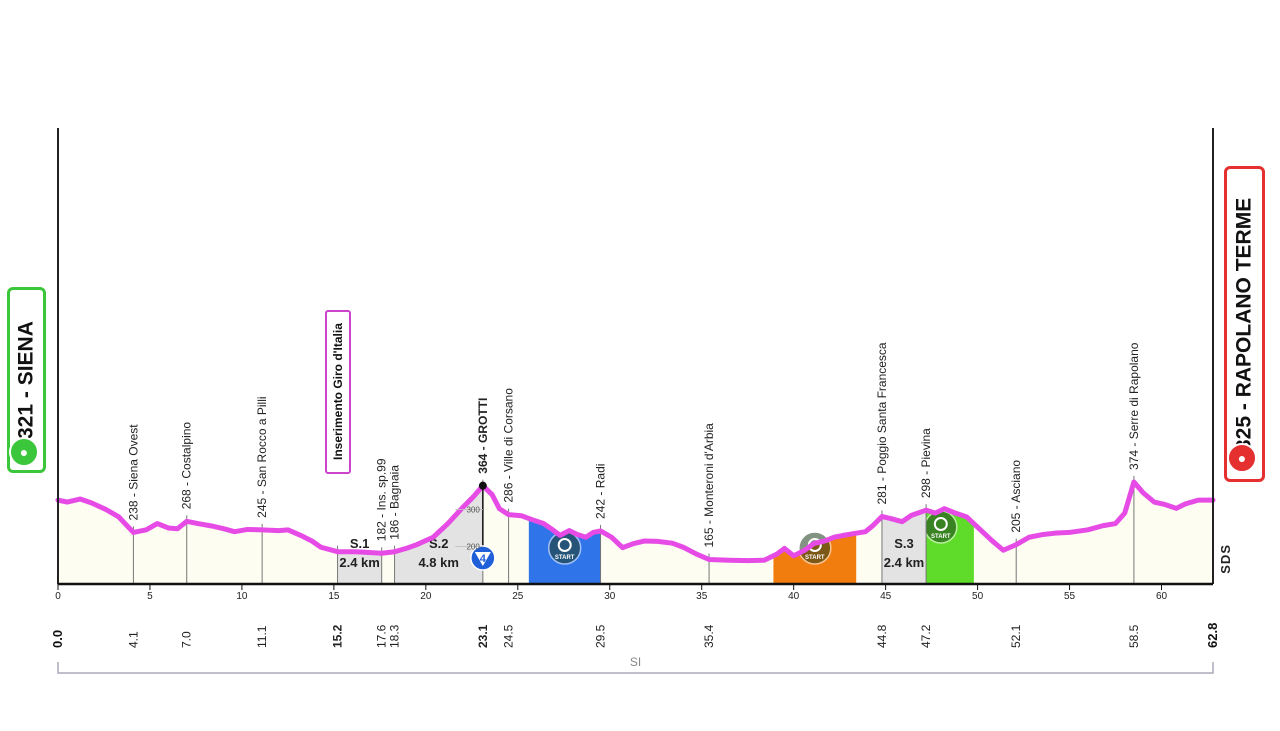  I want to click on place-label: 268 - Costalpino, so click(187, 466).